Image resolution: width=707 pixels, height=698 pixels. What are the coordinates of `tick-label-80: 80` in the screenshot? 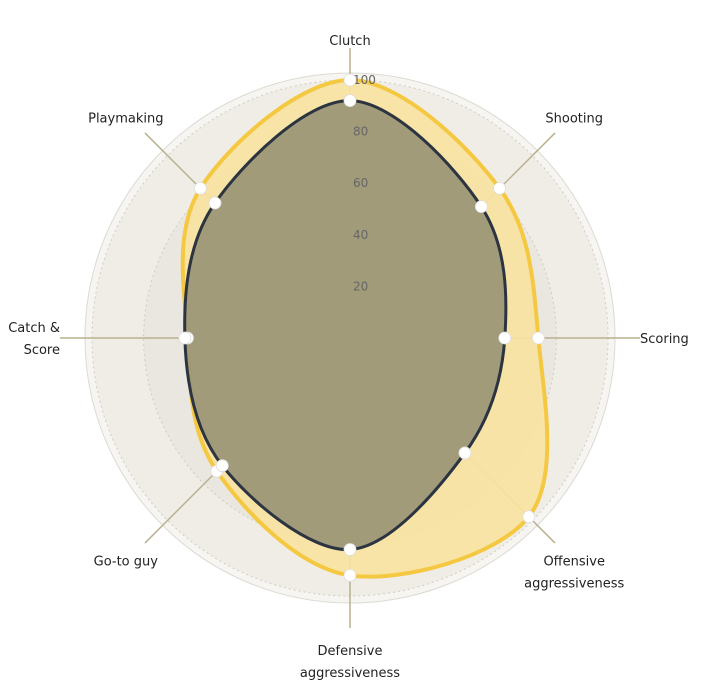 It's located at (360, 132).